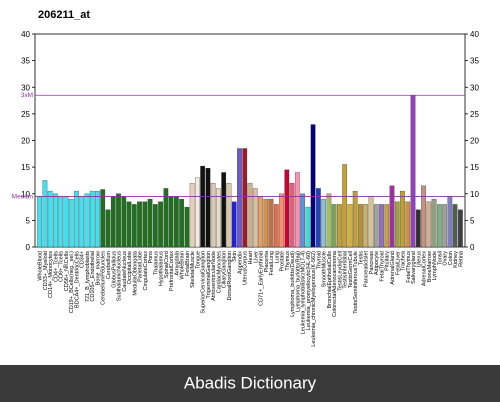  What do you see at coordinates (377, 263) in the screenshot?
I see `x-tick-label: Adipocyte` at bounding box center [377, 263].